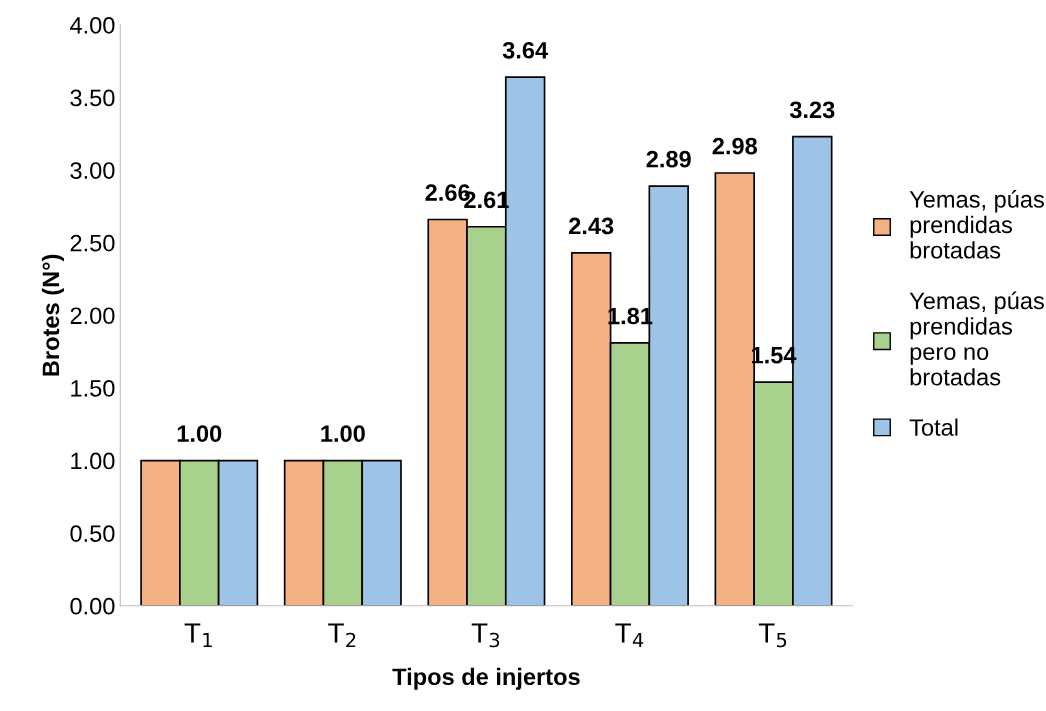 This screenshot has width=1046, height=711. Describe the element at coordinates (772, 635) in the screenshot. I see `x-tick-label: T$_{5}$` at that location.